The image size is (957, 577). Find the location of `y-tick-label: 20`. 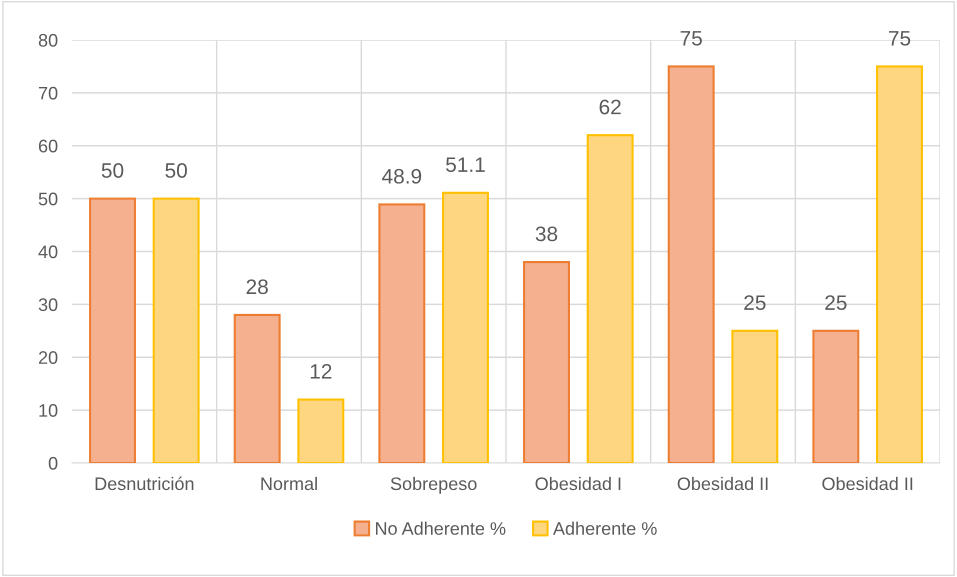

y-tick-label: 20 is located at coordinates (48, 357).